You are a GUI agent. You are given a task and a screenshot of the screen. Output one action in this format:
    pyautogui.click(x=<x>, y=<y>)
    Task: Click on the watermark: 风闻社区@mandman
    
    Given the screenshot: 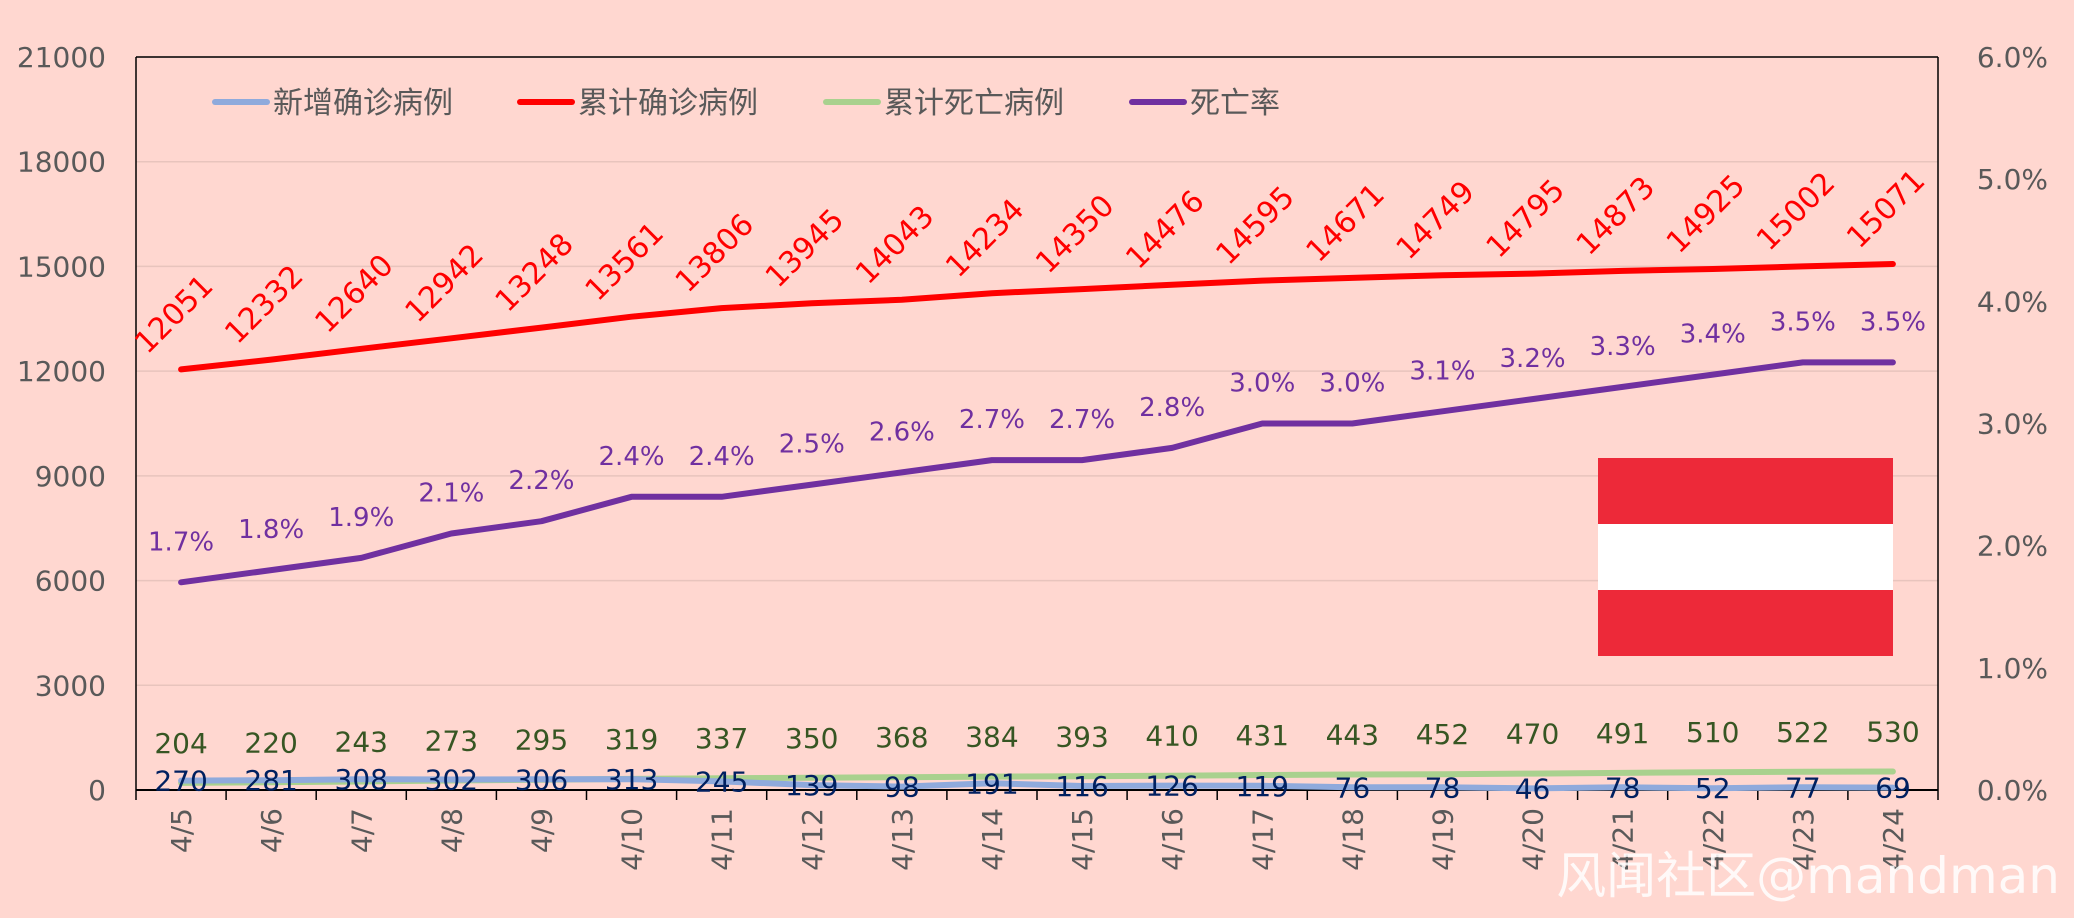 What is the action you would take?
    pyautogui.click(x=1808, y=876)
    